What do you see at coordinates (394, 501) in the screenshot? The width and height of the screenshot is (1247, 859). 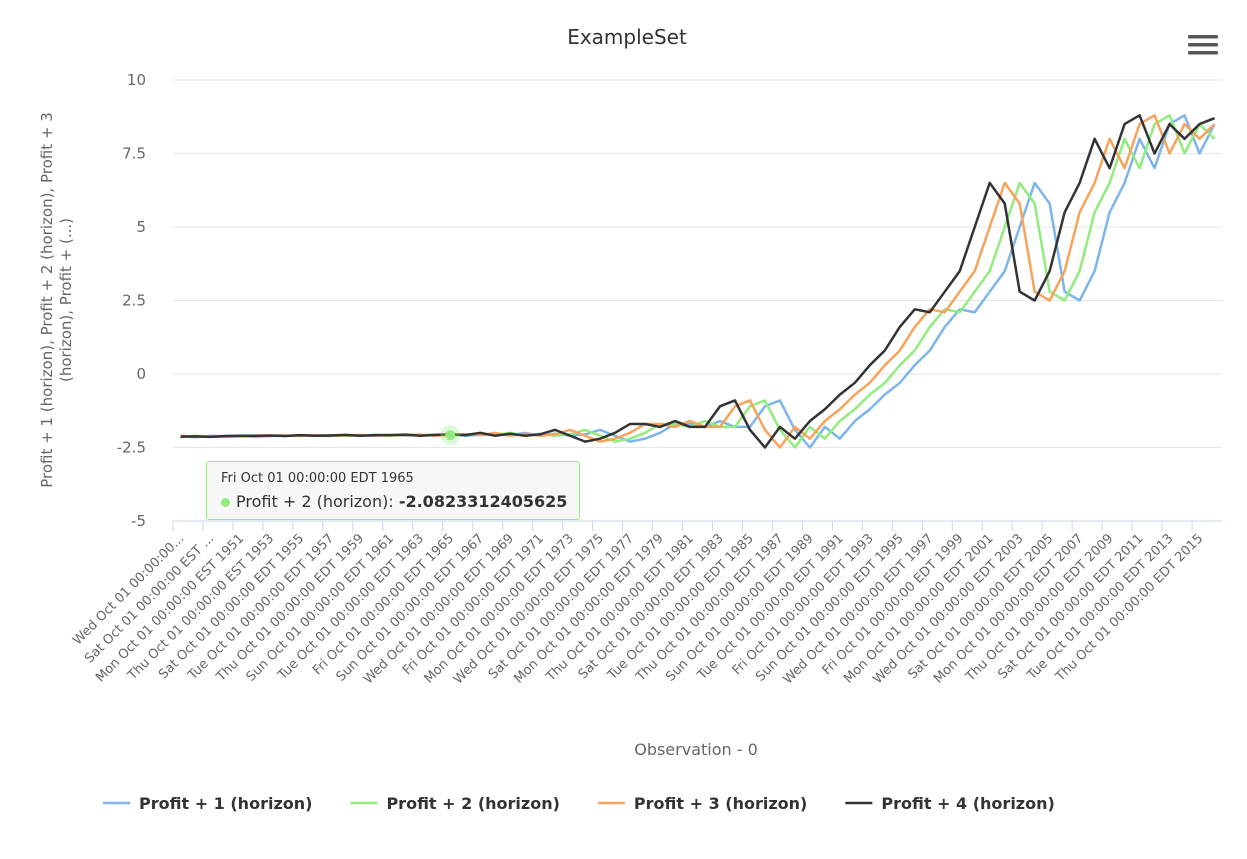 I see `tooltip-row: Profit + 2 (horizon): -2.0823312405625` at bounding box center [394, 501].